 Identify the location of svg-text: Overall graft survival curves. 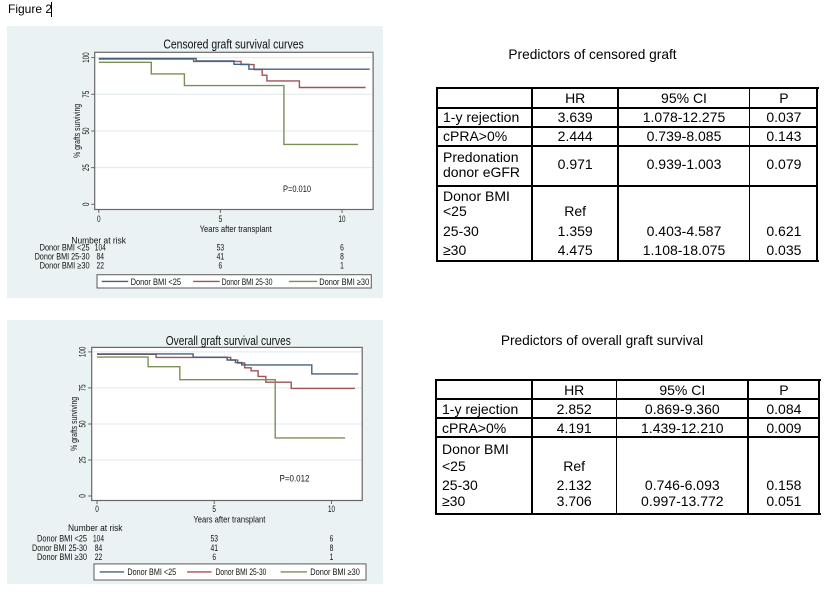
(228, 340).